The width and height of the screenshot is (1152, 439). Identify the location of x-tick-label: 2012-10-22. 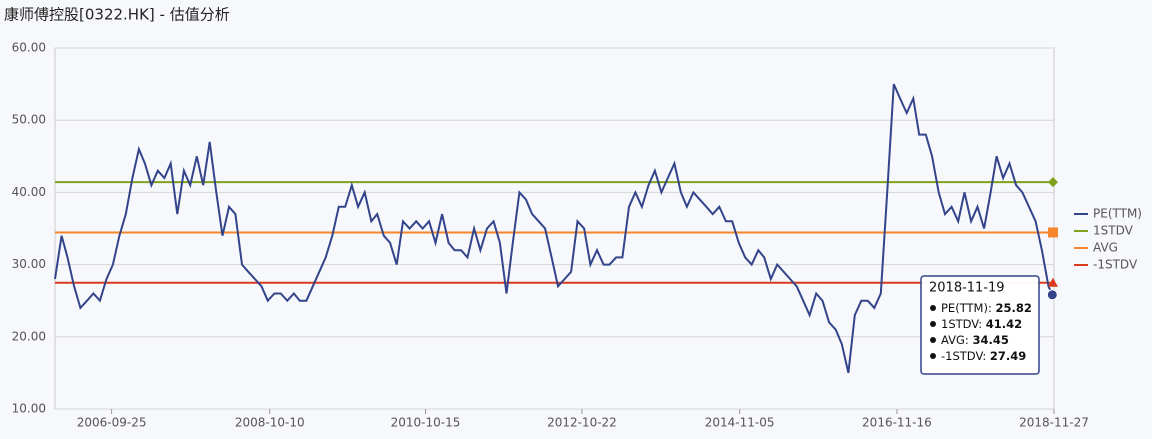
(582, 423).